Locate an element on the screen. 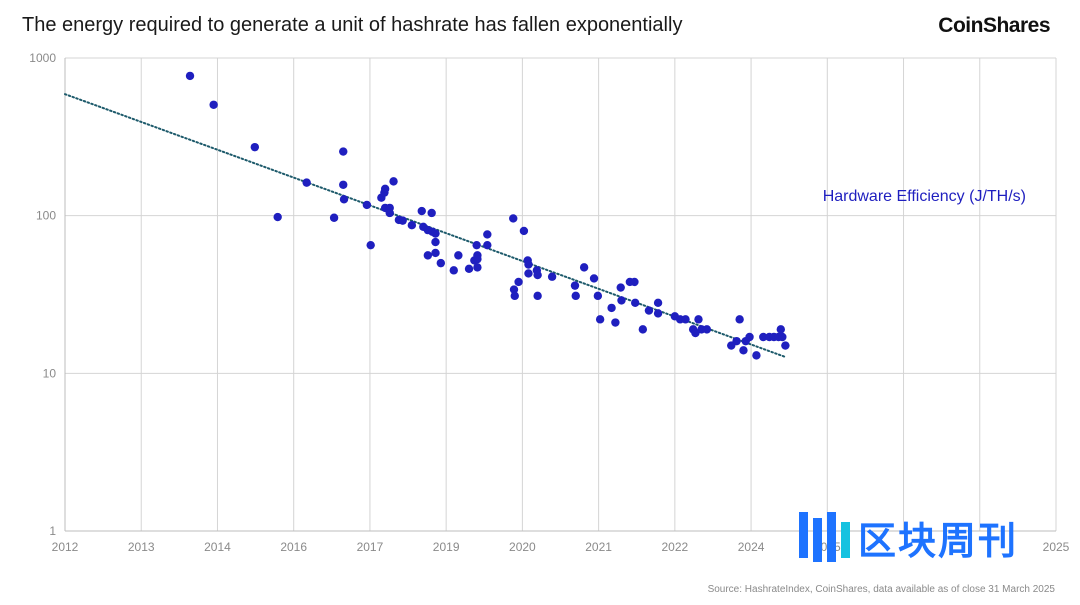 This screenshot has width=1080, height=605. brand-logo: CoinShares is located at coordinates (994, 25).